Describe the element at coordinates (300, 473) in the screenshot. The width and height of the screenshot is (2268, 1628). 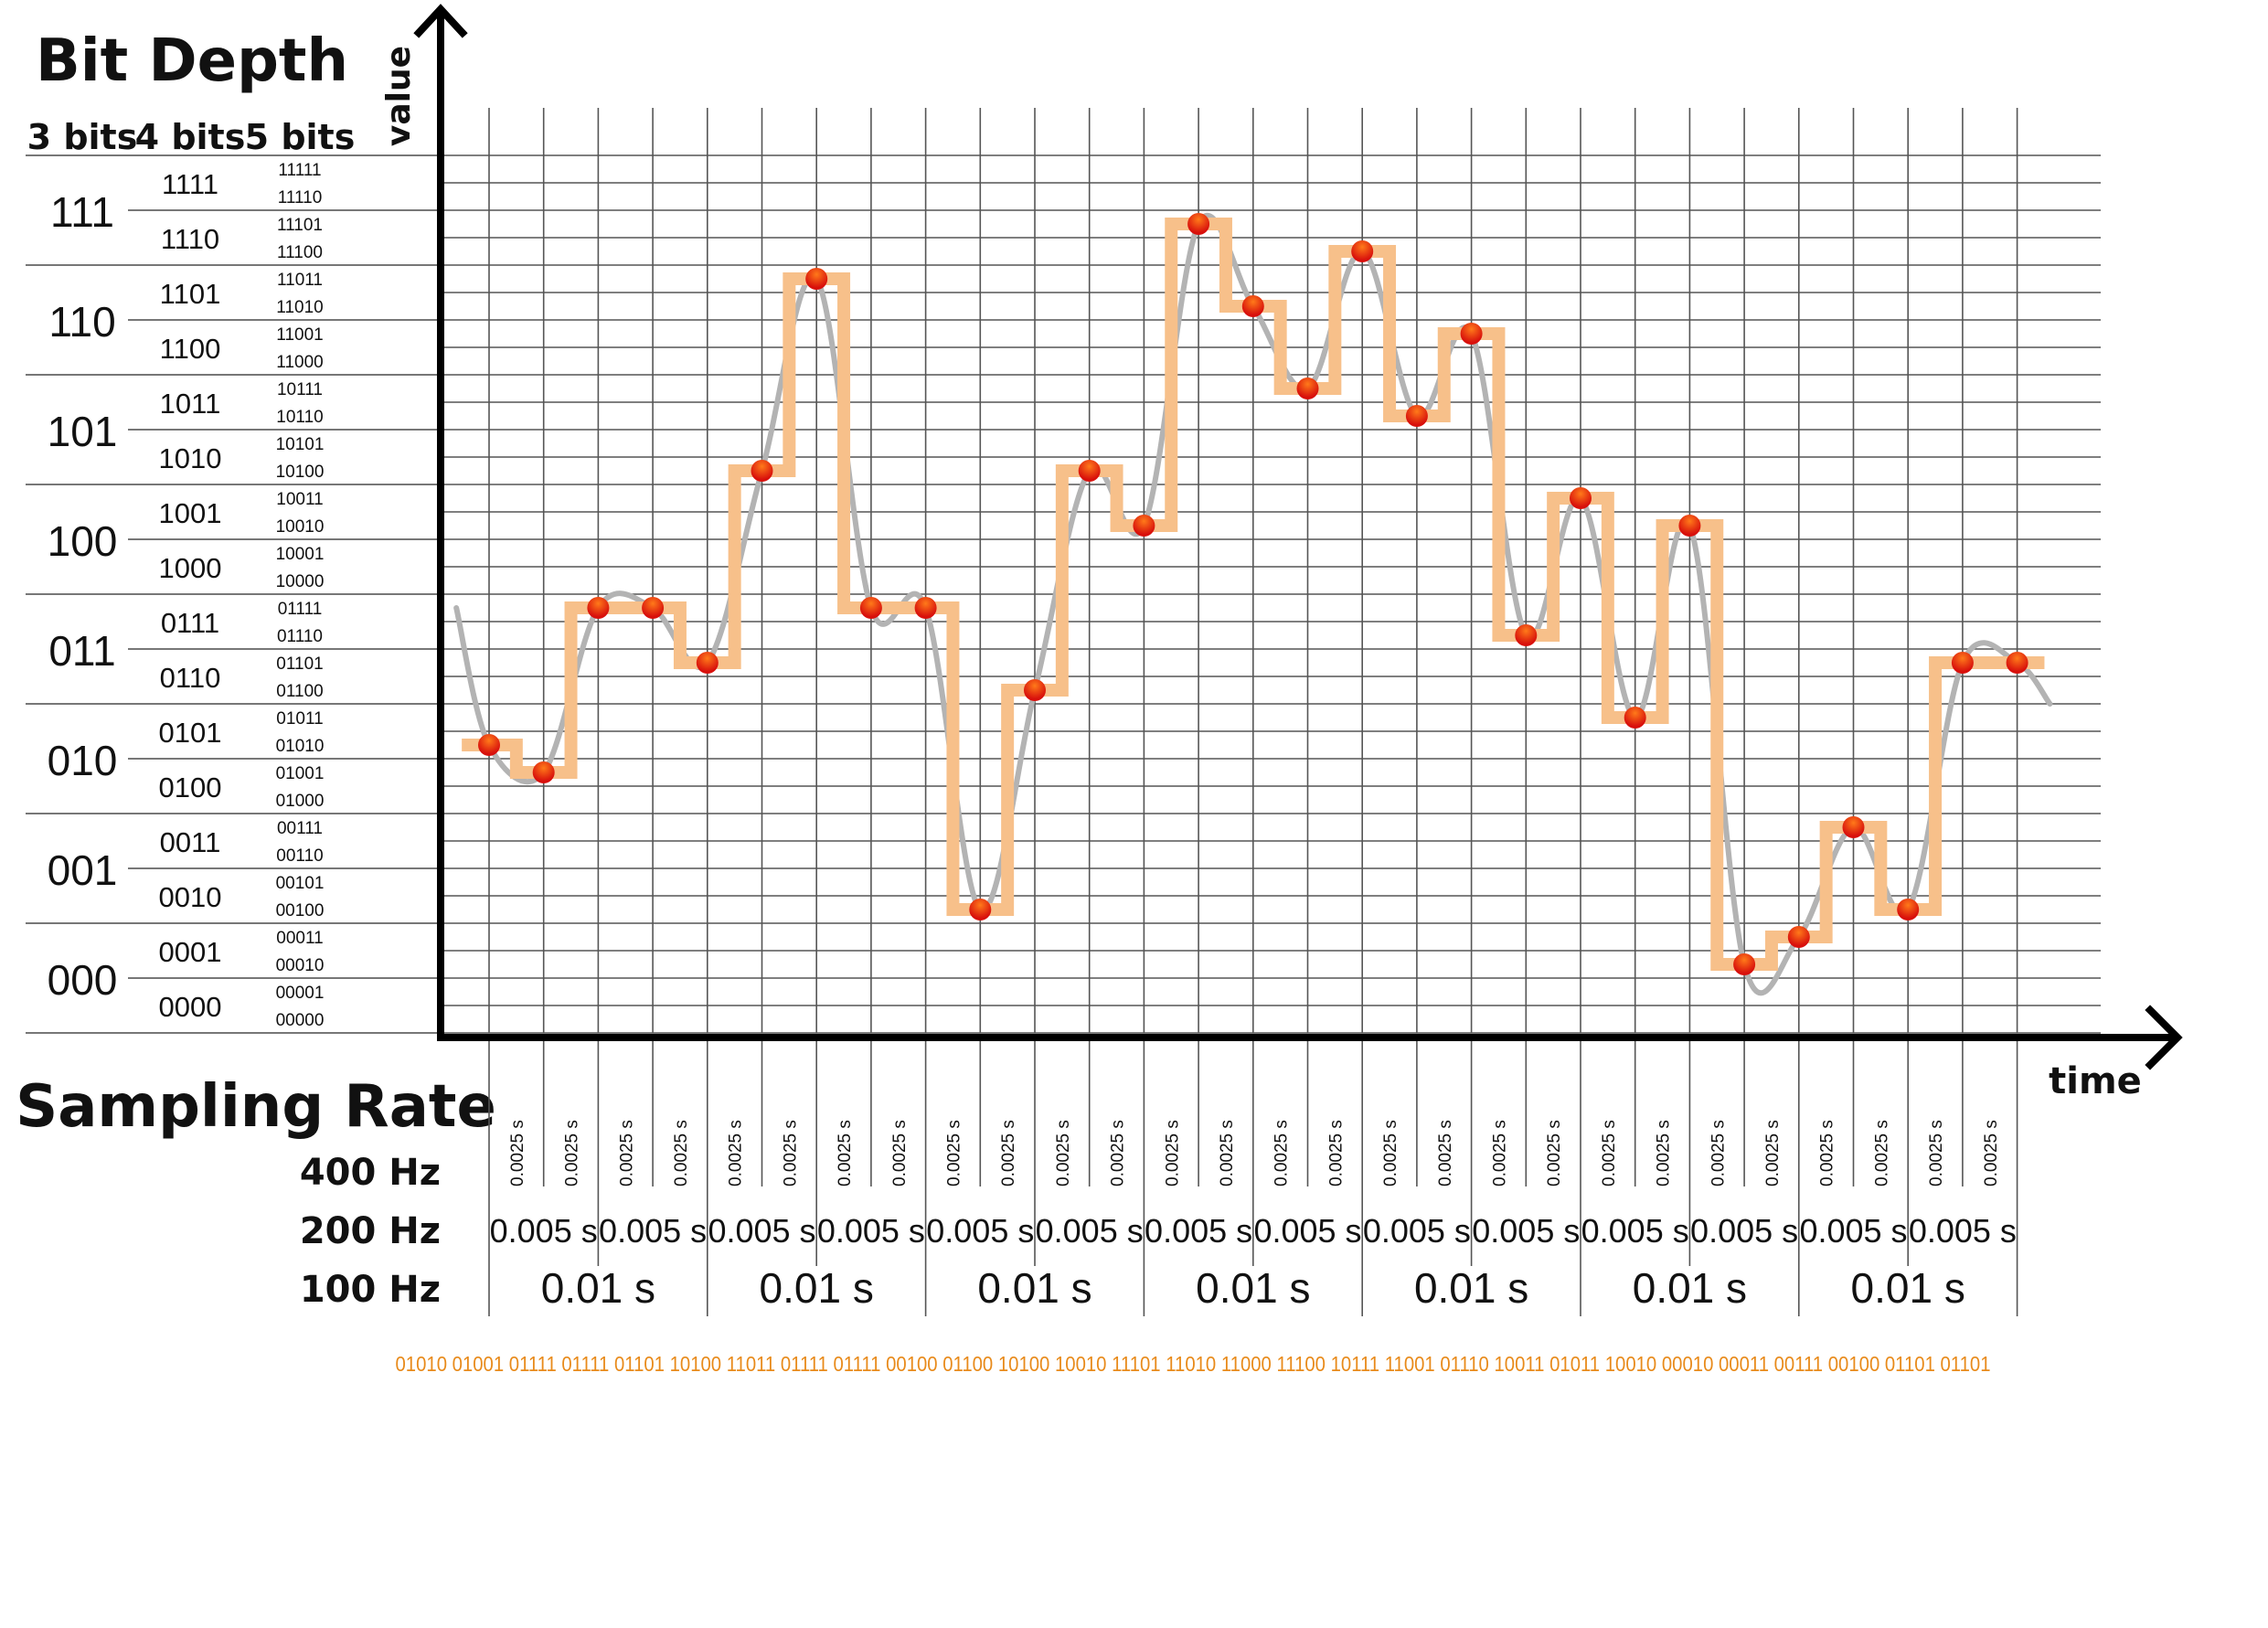
I see `level-label-5bit: 10100` at that location.